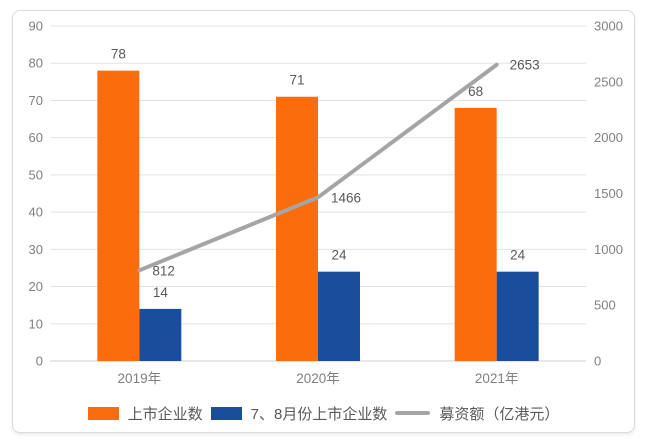 Image resolution: width=650 pixels, height=445 pixels. I want to click on left-axis-tick-label: 80, so click(36, 63).